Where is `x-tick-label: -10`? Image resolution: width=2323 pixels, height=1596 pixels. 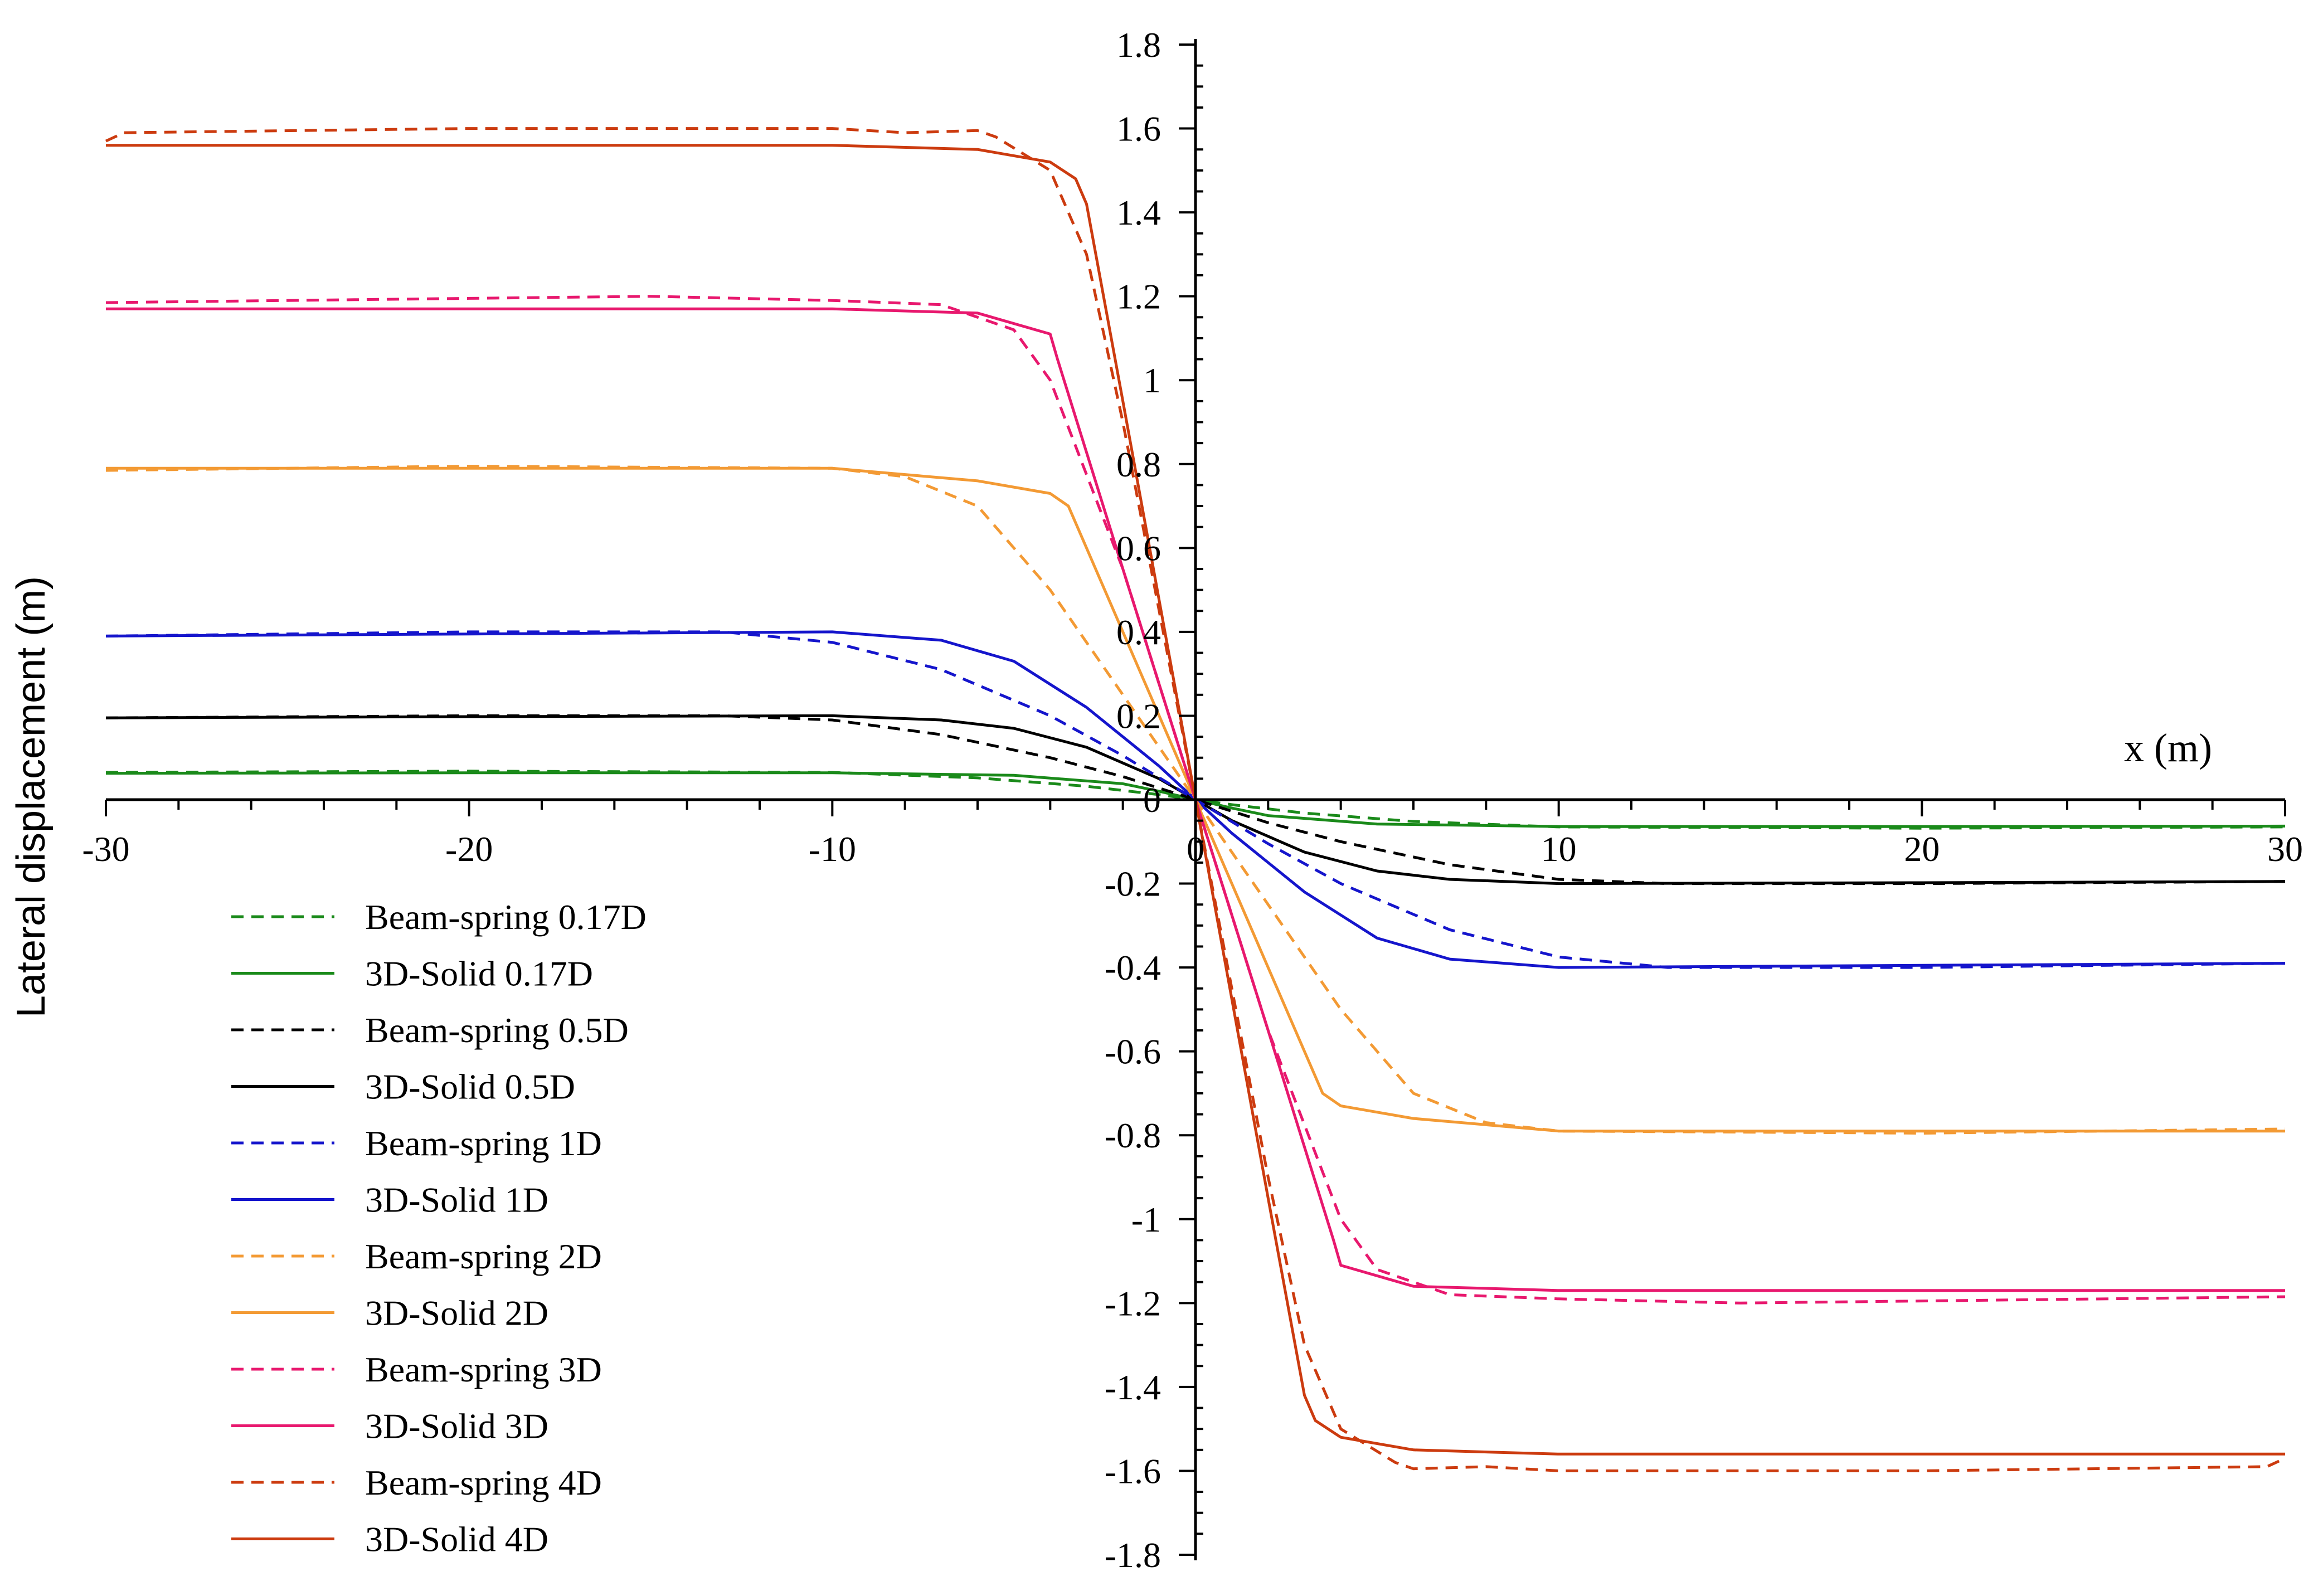 x-tick-label: -10 is located at coordinates (832, 849).